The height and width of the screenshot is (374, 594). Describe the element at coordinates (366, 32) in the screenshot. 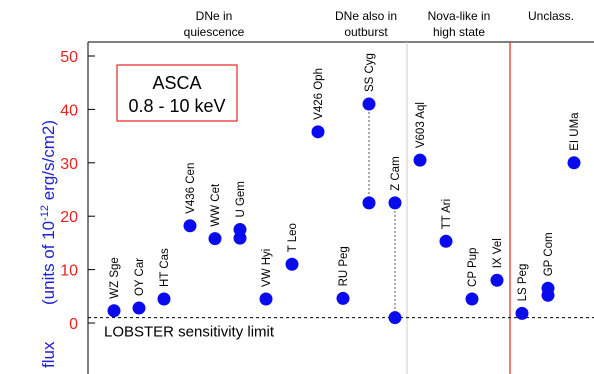

I see `group-line-2: outburst` at that location.